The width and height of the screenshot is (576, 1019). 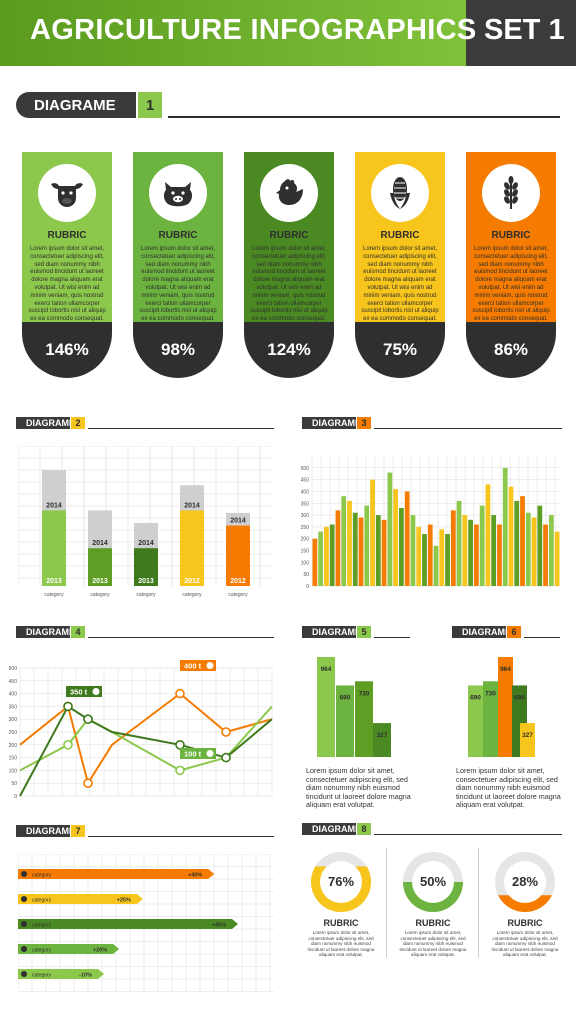 I want to click on header-banner, so click(x=233, y=33).